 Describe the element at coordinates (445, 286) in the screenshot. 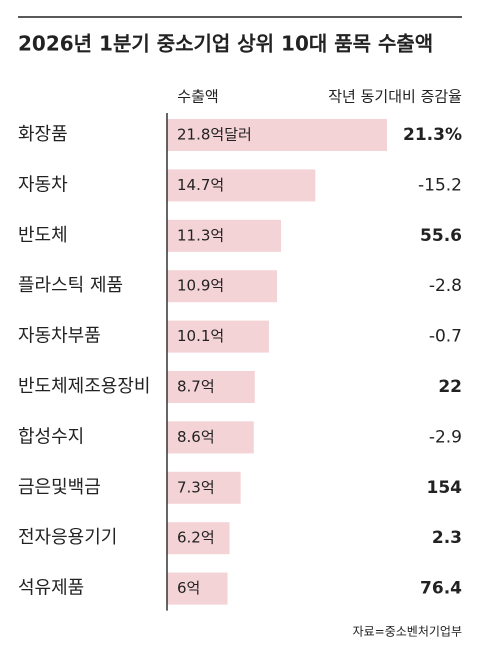

I see `change-label: -2.8` at that location.